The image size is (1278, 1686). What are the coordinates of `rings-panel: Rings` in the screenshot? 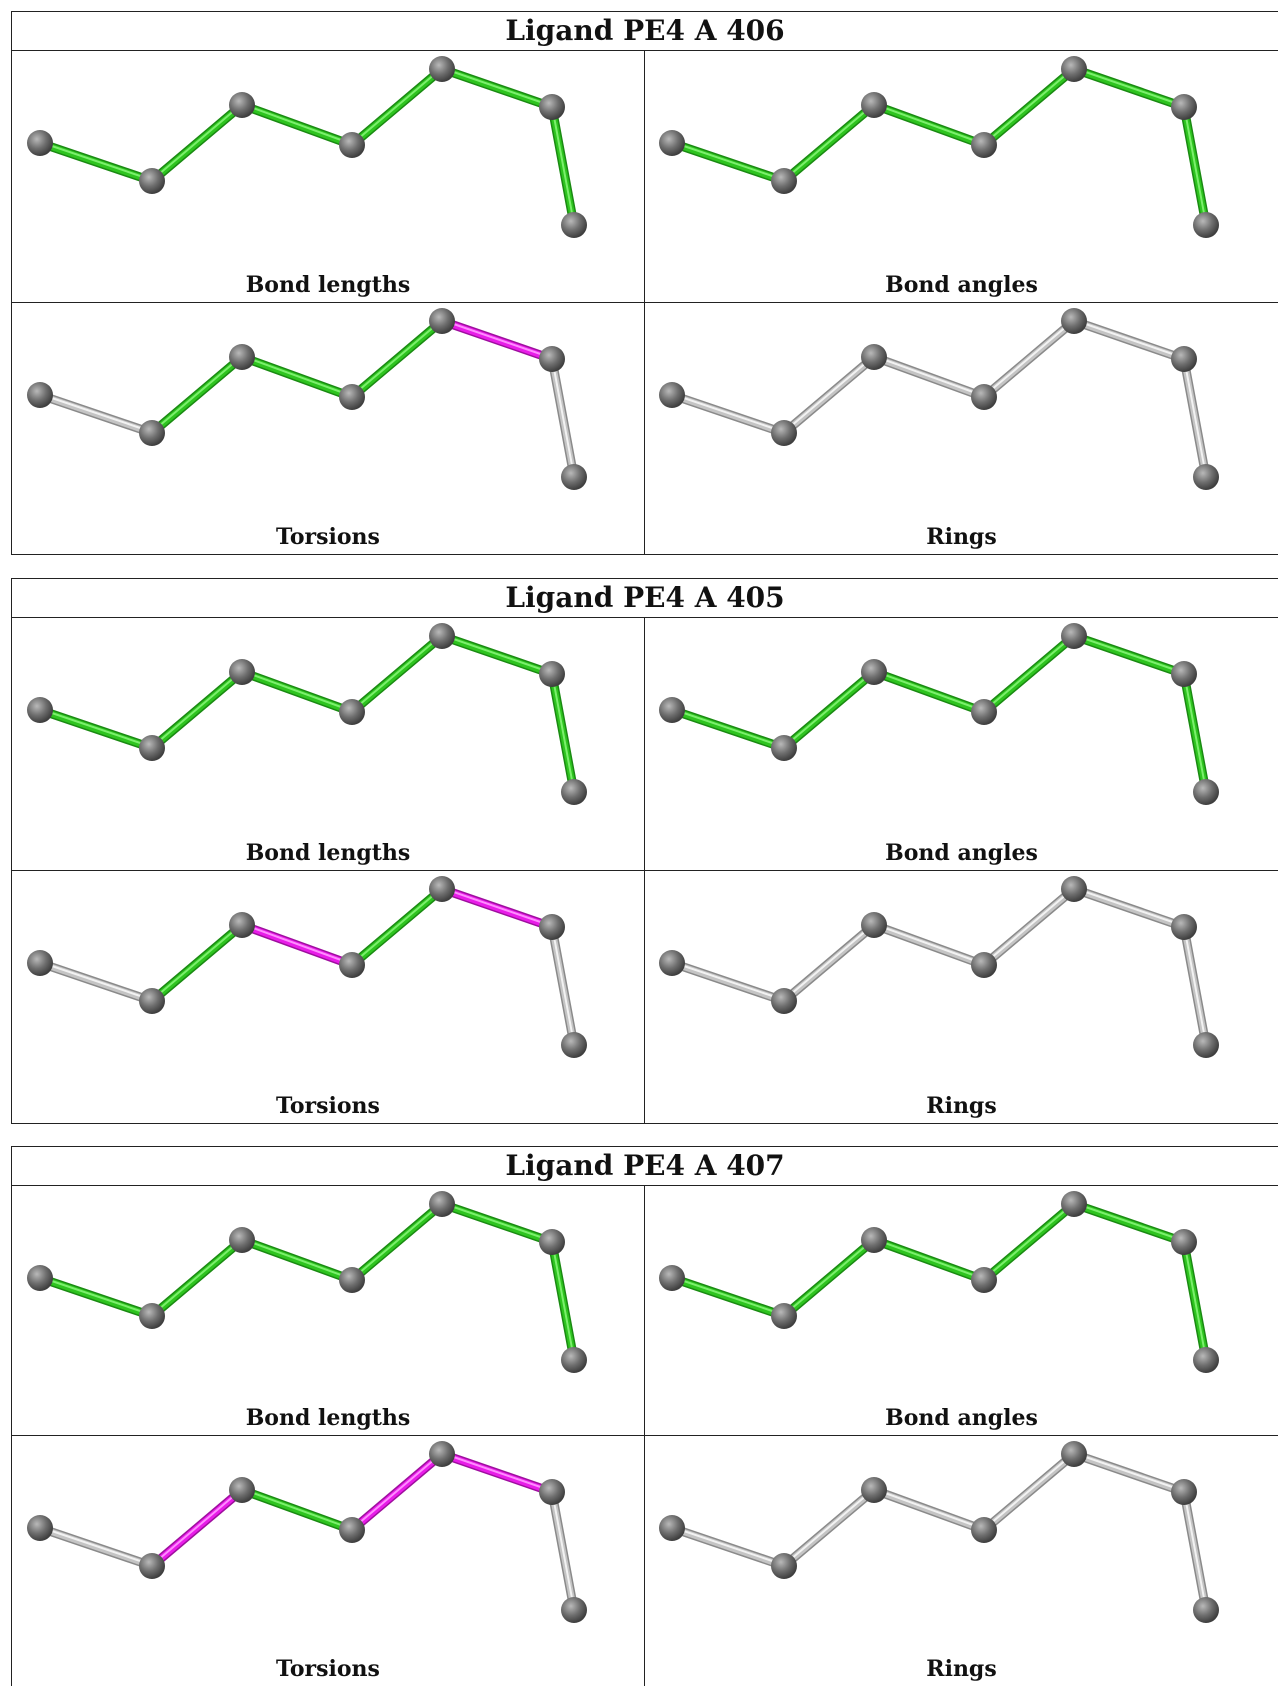 It's located at (961, 997).